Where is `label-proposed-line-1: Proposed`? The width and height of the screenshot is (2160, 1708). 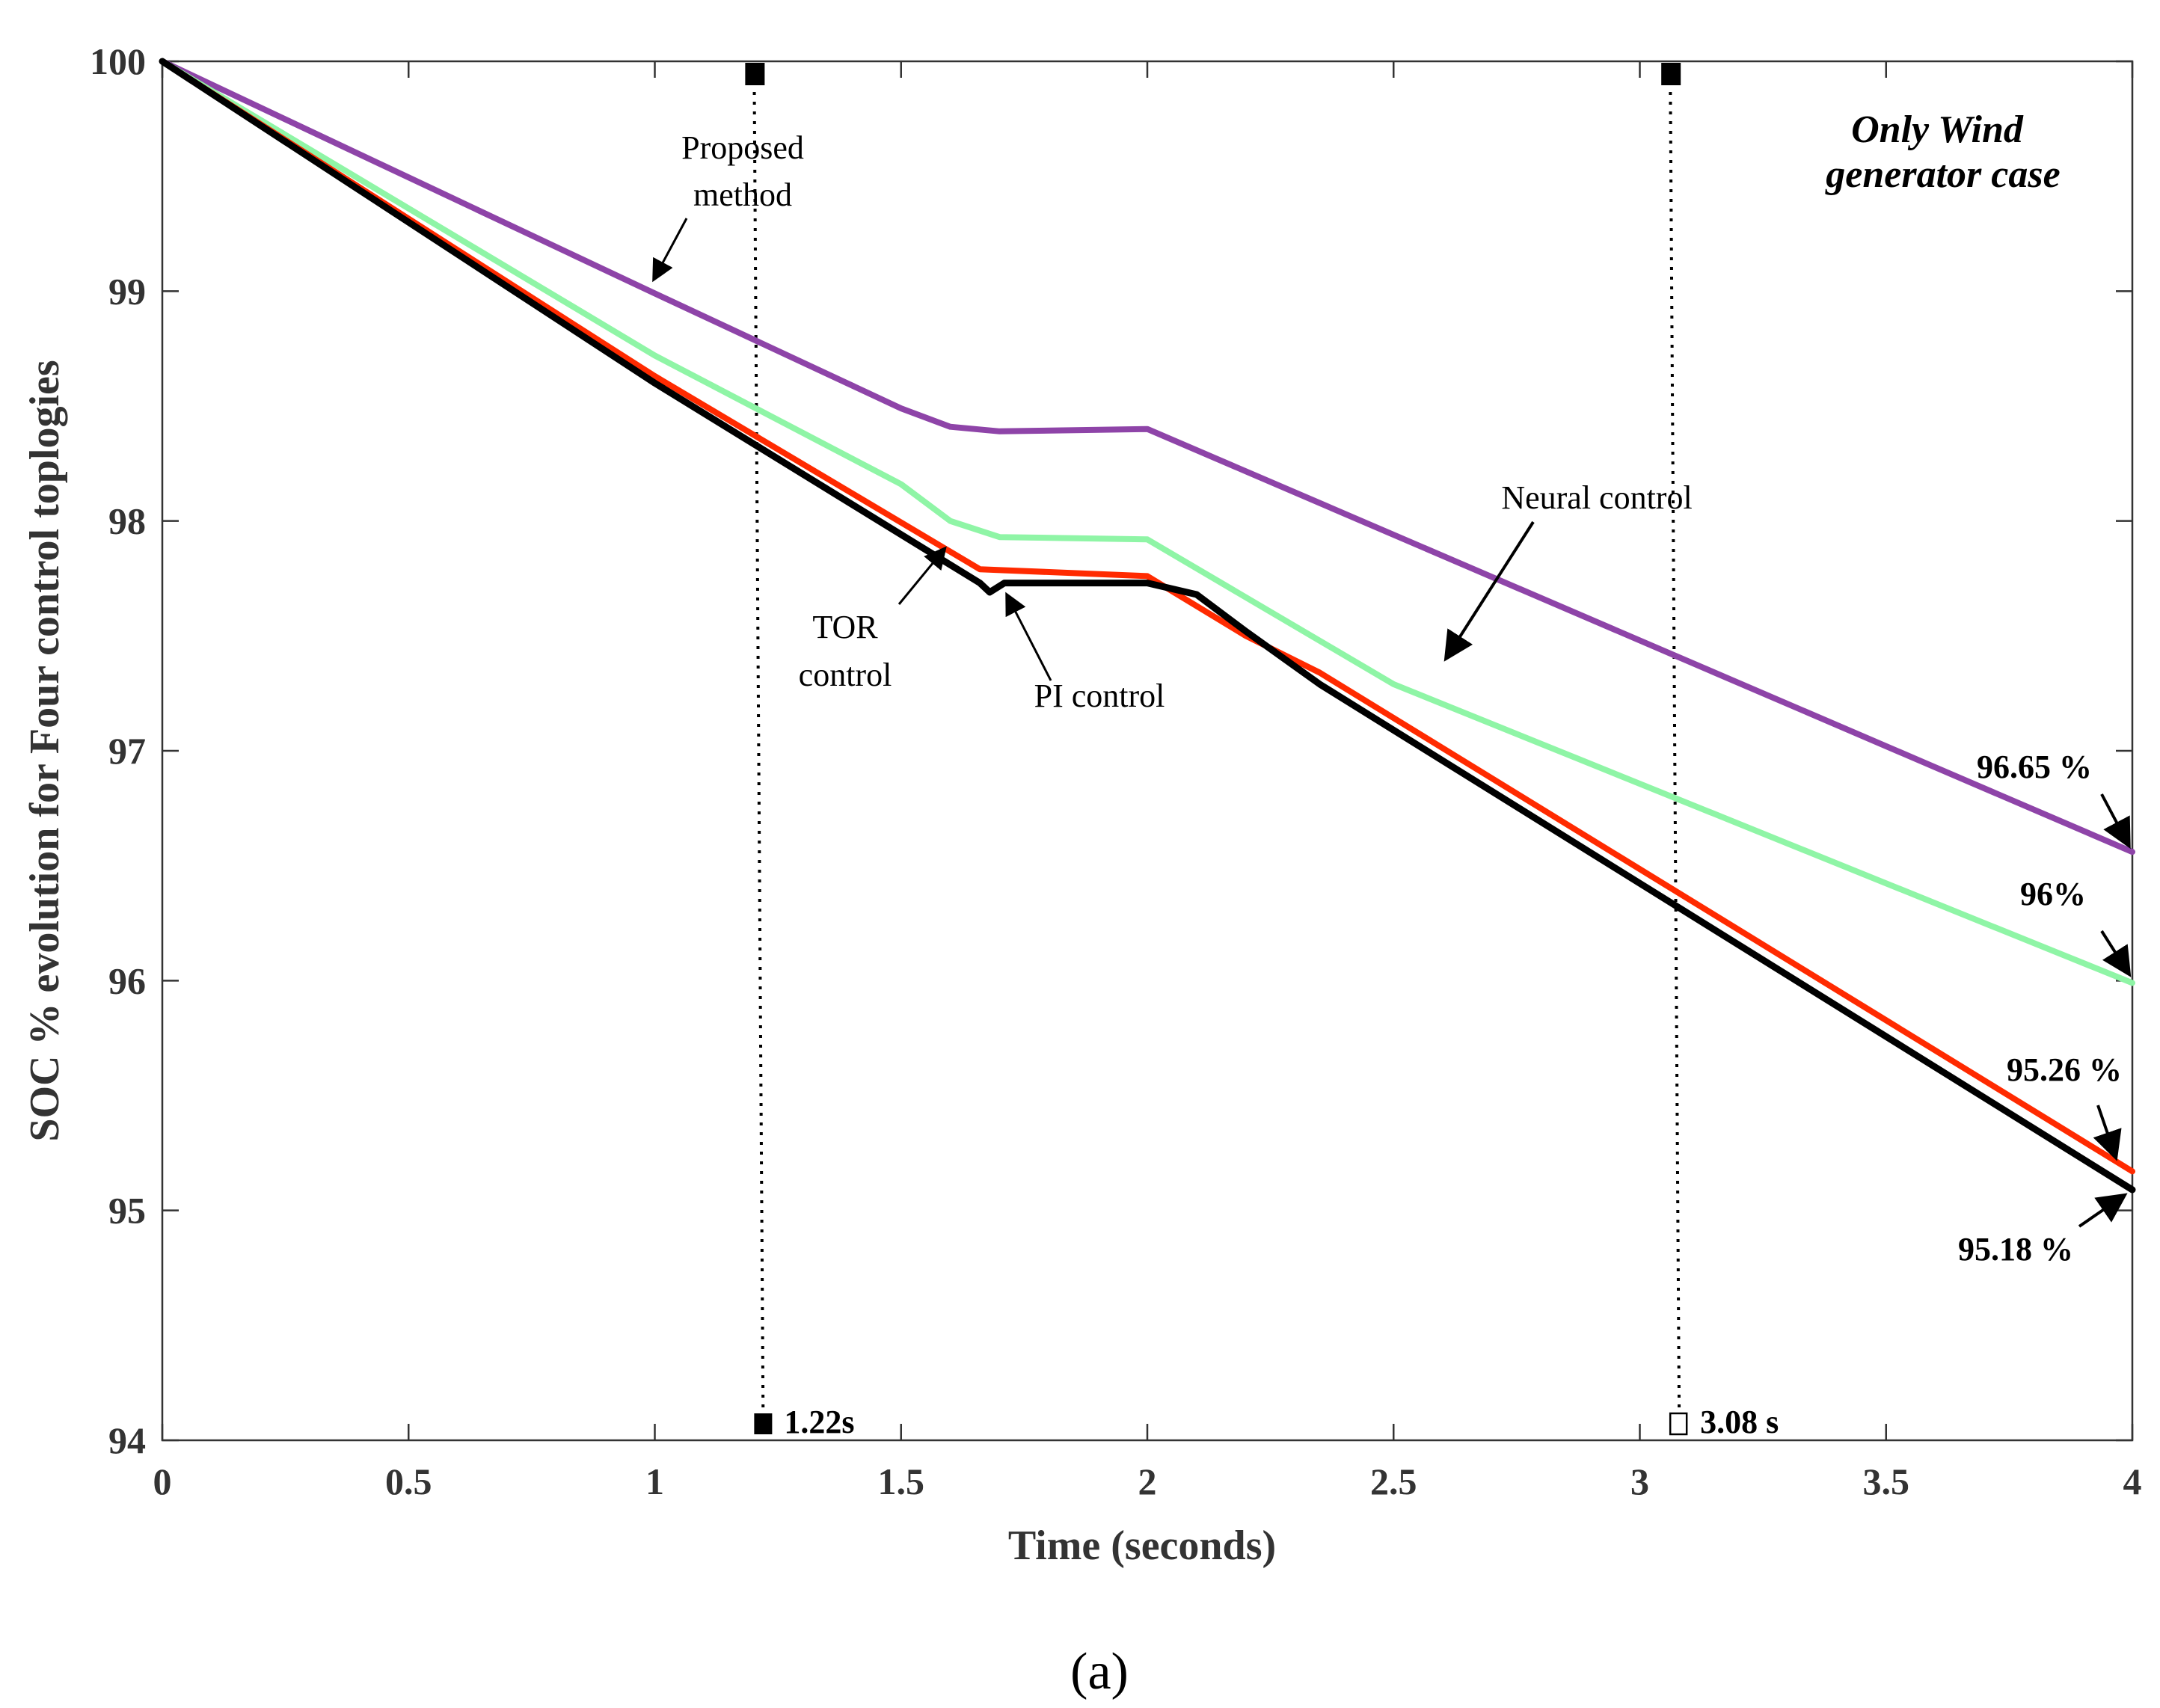
label-proposed-line-1: Proposed is located at coordinates (742, 147).